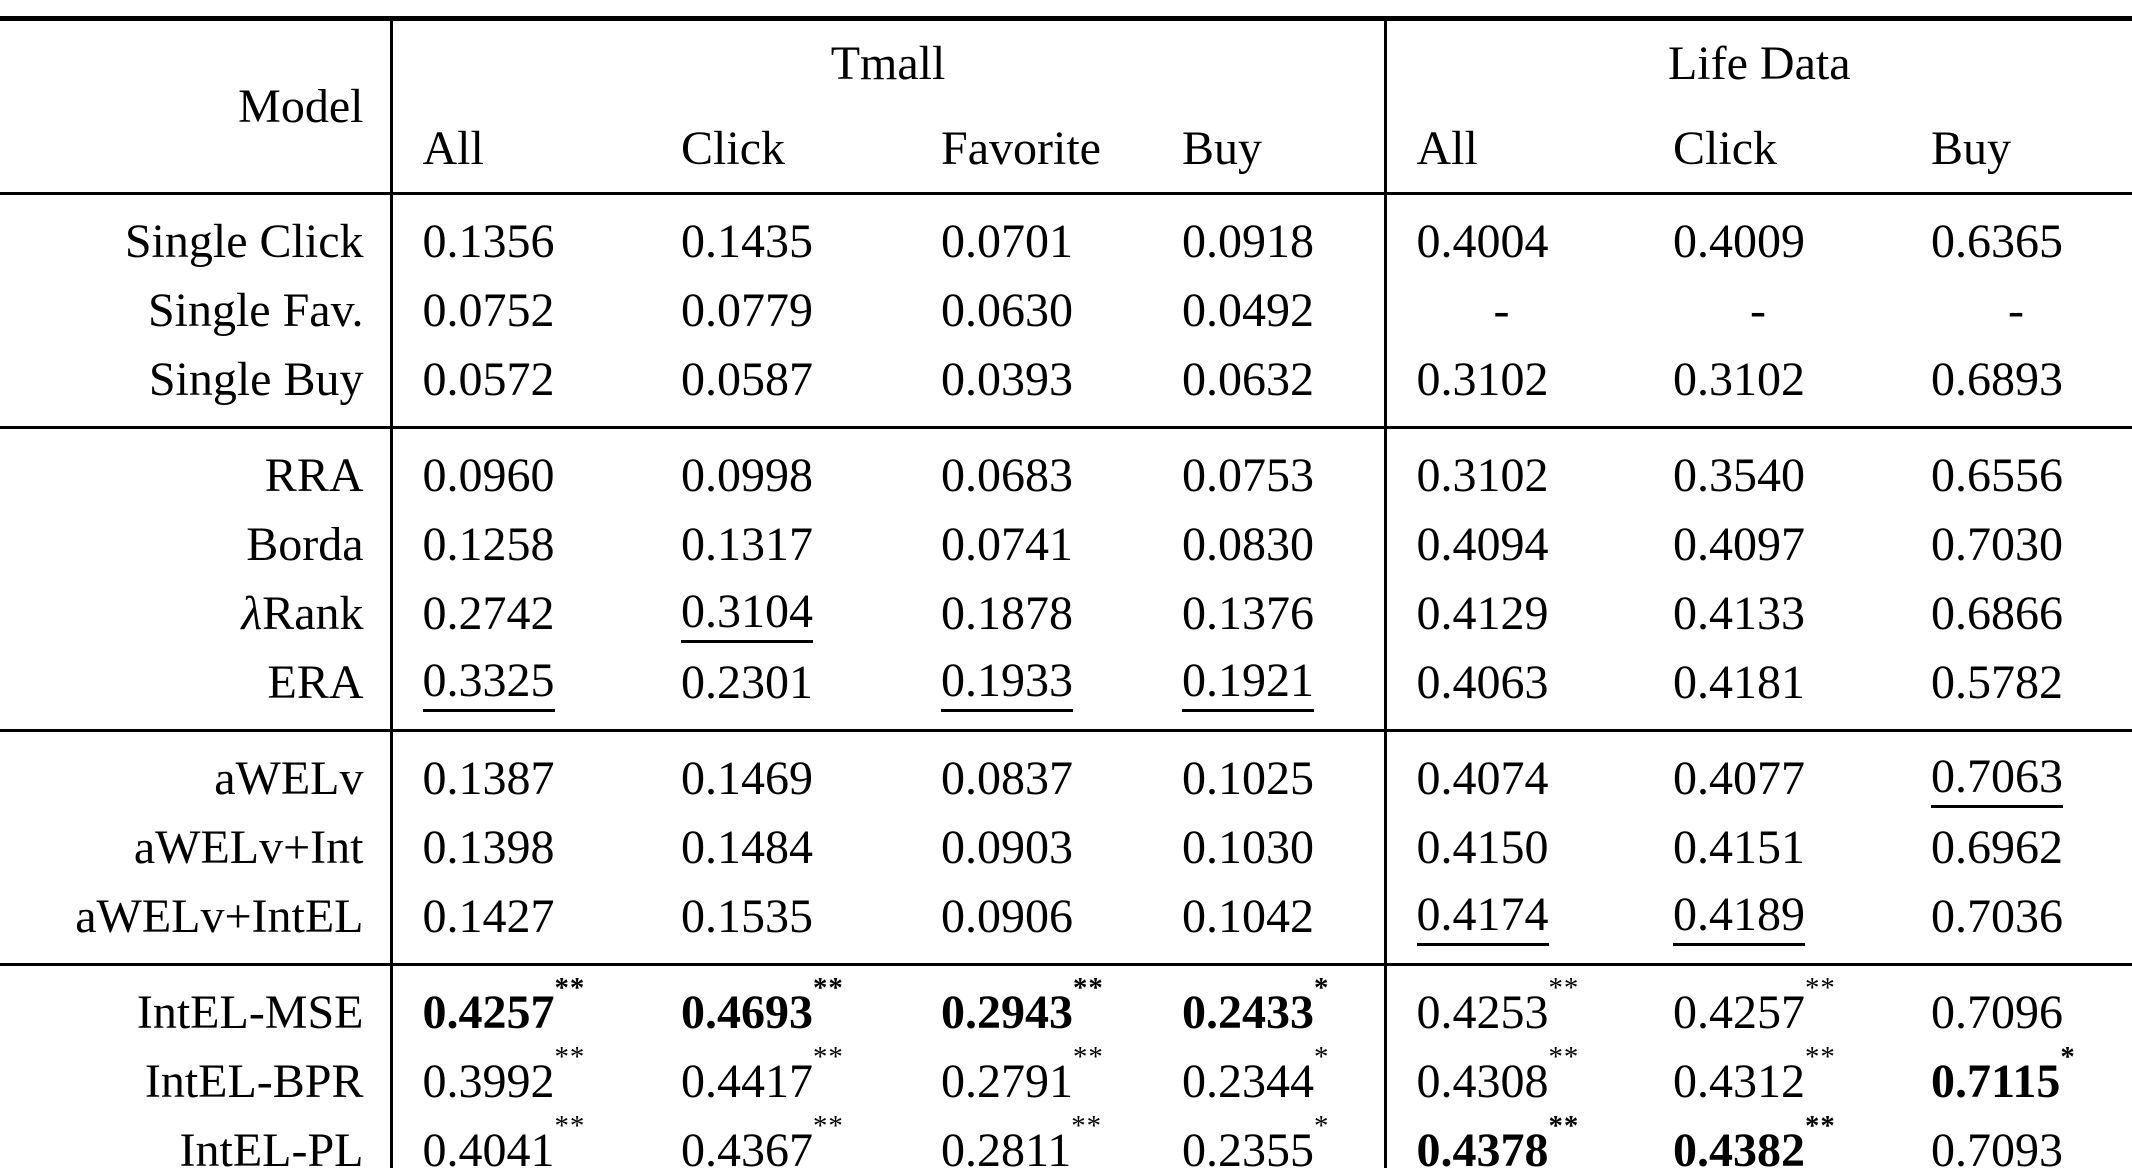 The height and width of the screenshot is (1168, 2132). I want to click on metric-value: 0.0572, so click(488, 379).